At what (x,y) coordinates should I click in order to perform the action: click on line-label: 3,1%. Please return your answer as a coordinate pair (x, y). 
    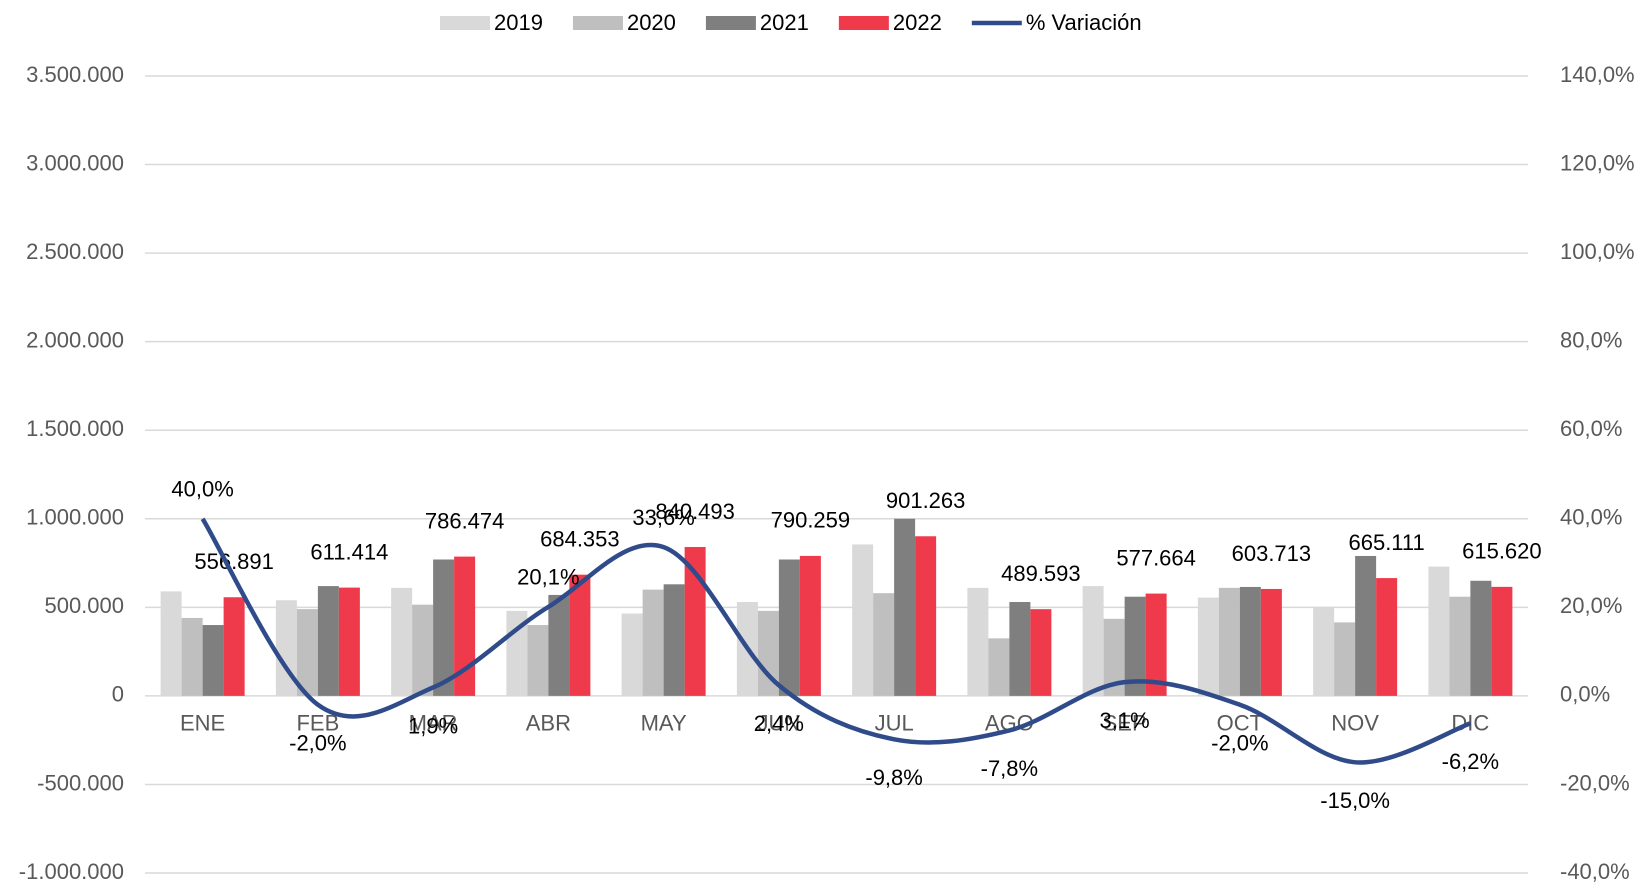
    Looking at the image, I should click on (1125, 720).